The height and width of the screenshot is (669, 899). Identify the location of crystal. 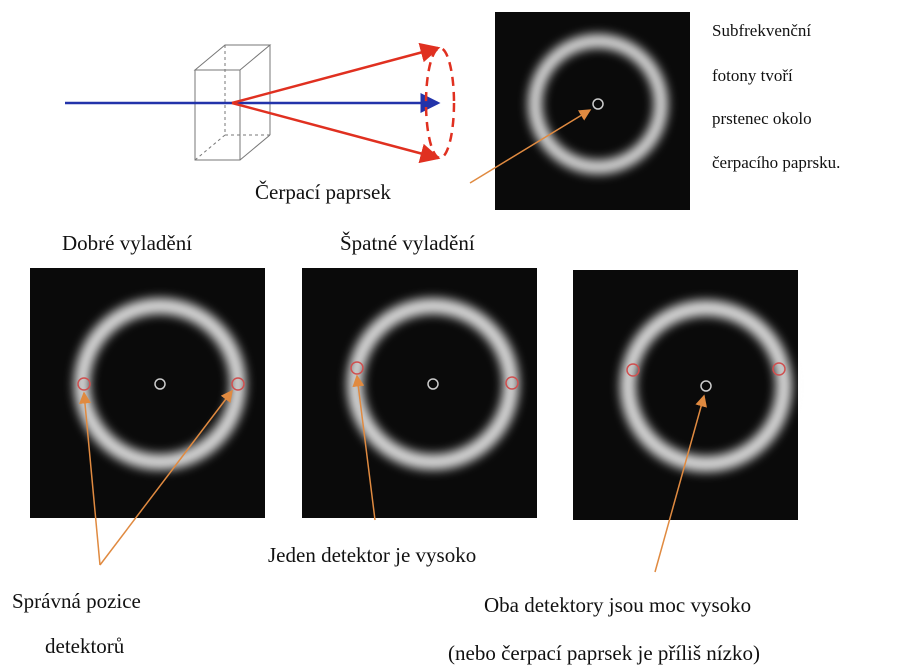
(232, 102).